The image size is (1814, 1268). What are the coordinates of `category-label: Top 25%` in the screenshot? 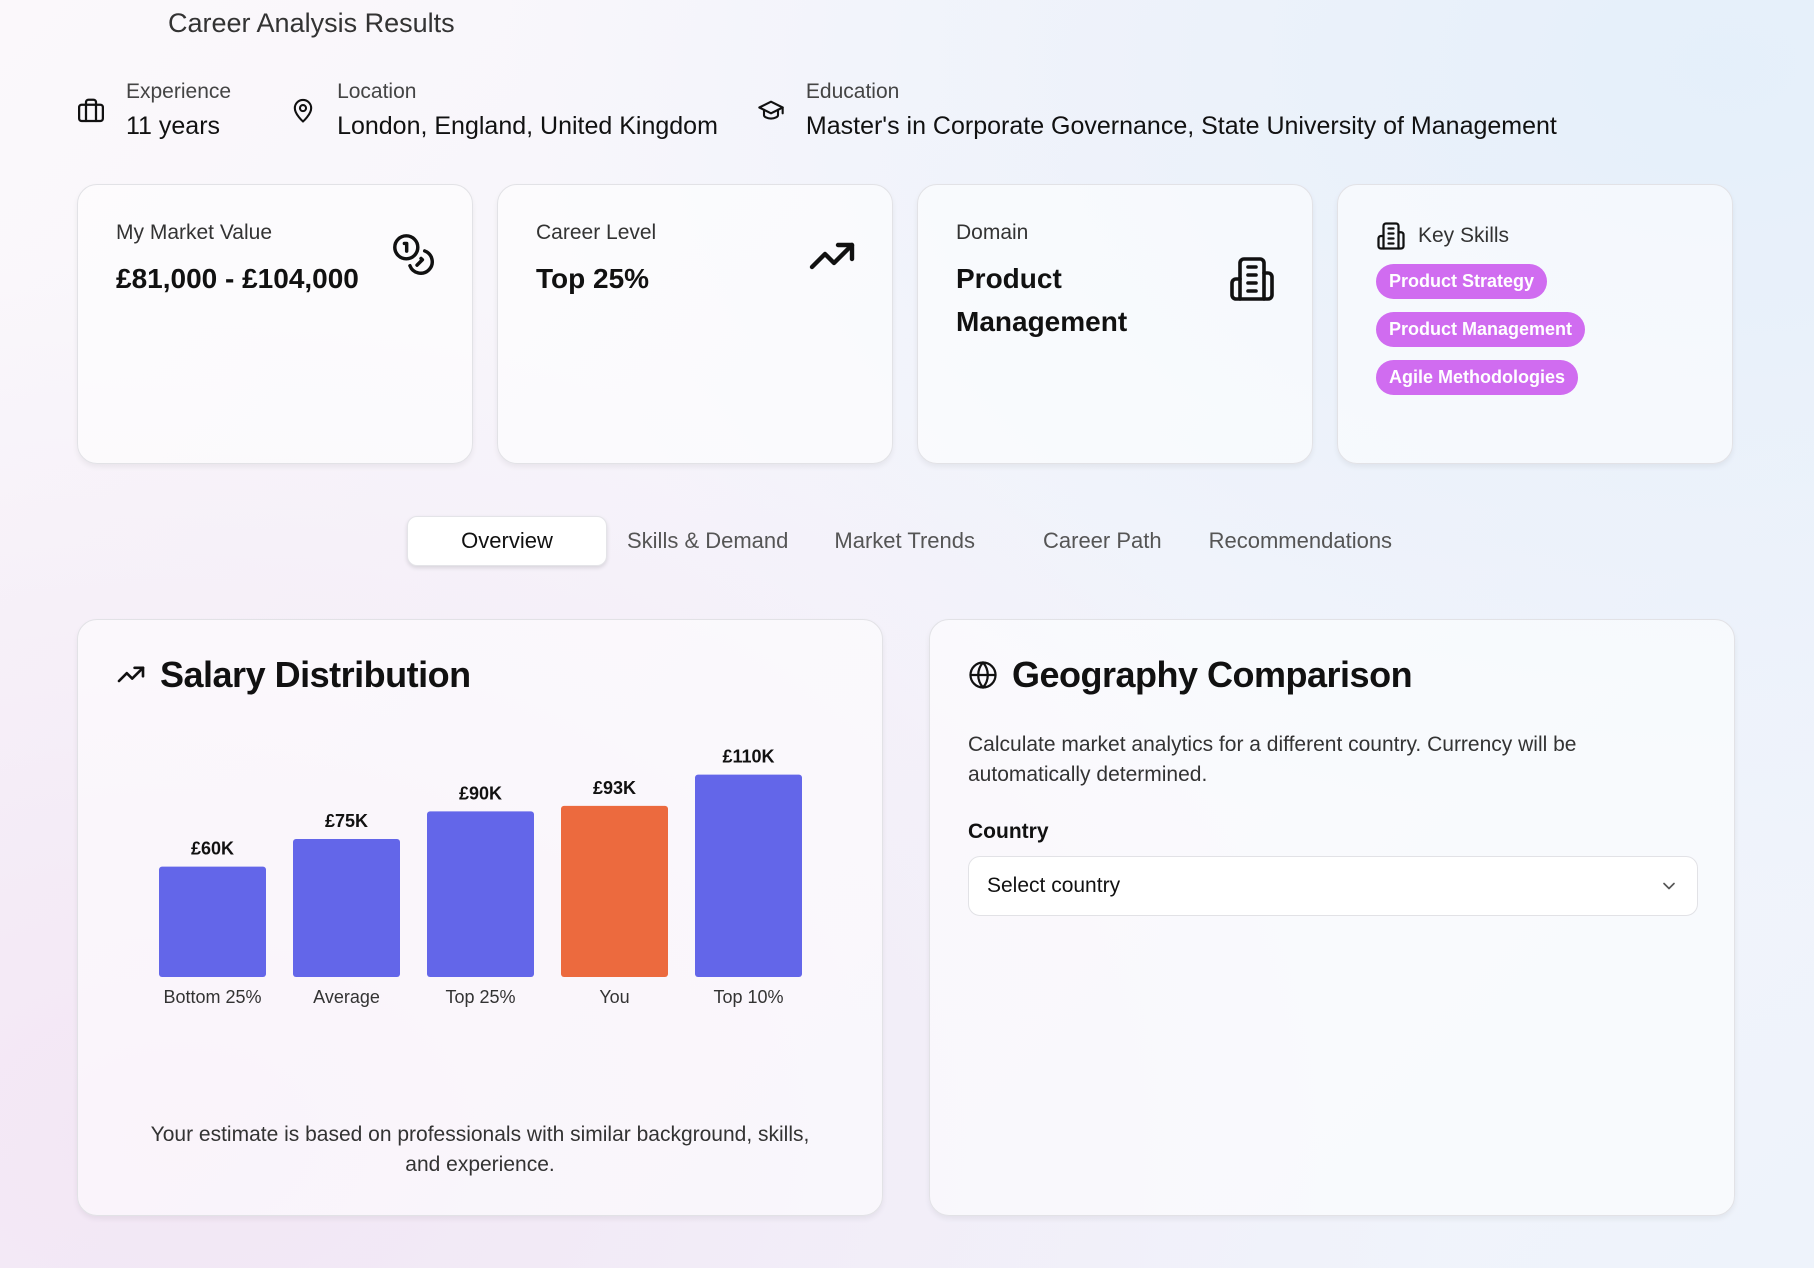 It's located at (480, 997).